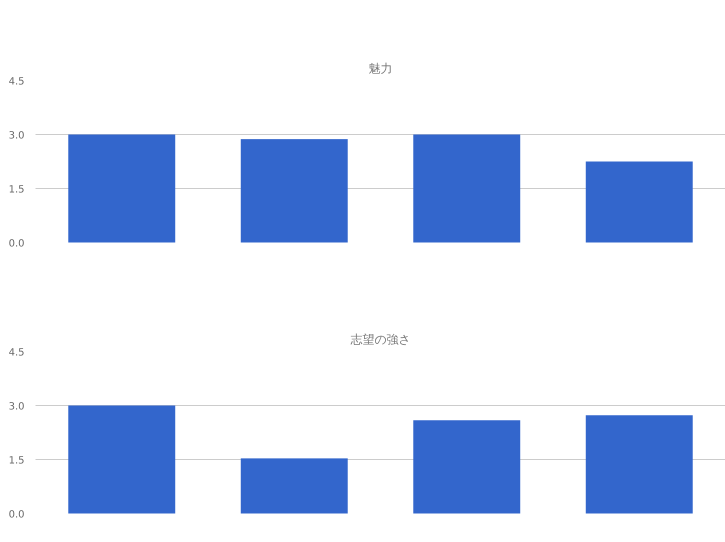 This screenshot has height=542, width=725. What do you see at coordinates (380, 339) in the screenshot?
I see `chart-title: 志望の強さ` at bounding box center [380, 339].